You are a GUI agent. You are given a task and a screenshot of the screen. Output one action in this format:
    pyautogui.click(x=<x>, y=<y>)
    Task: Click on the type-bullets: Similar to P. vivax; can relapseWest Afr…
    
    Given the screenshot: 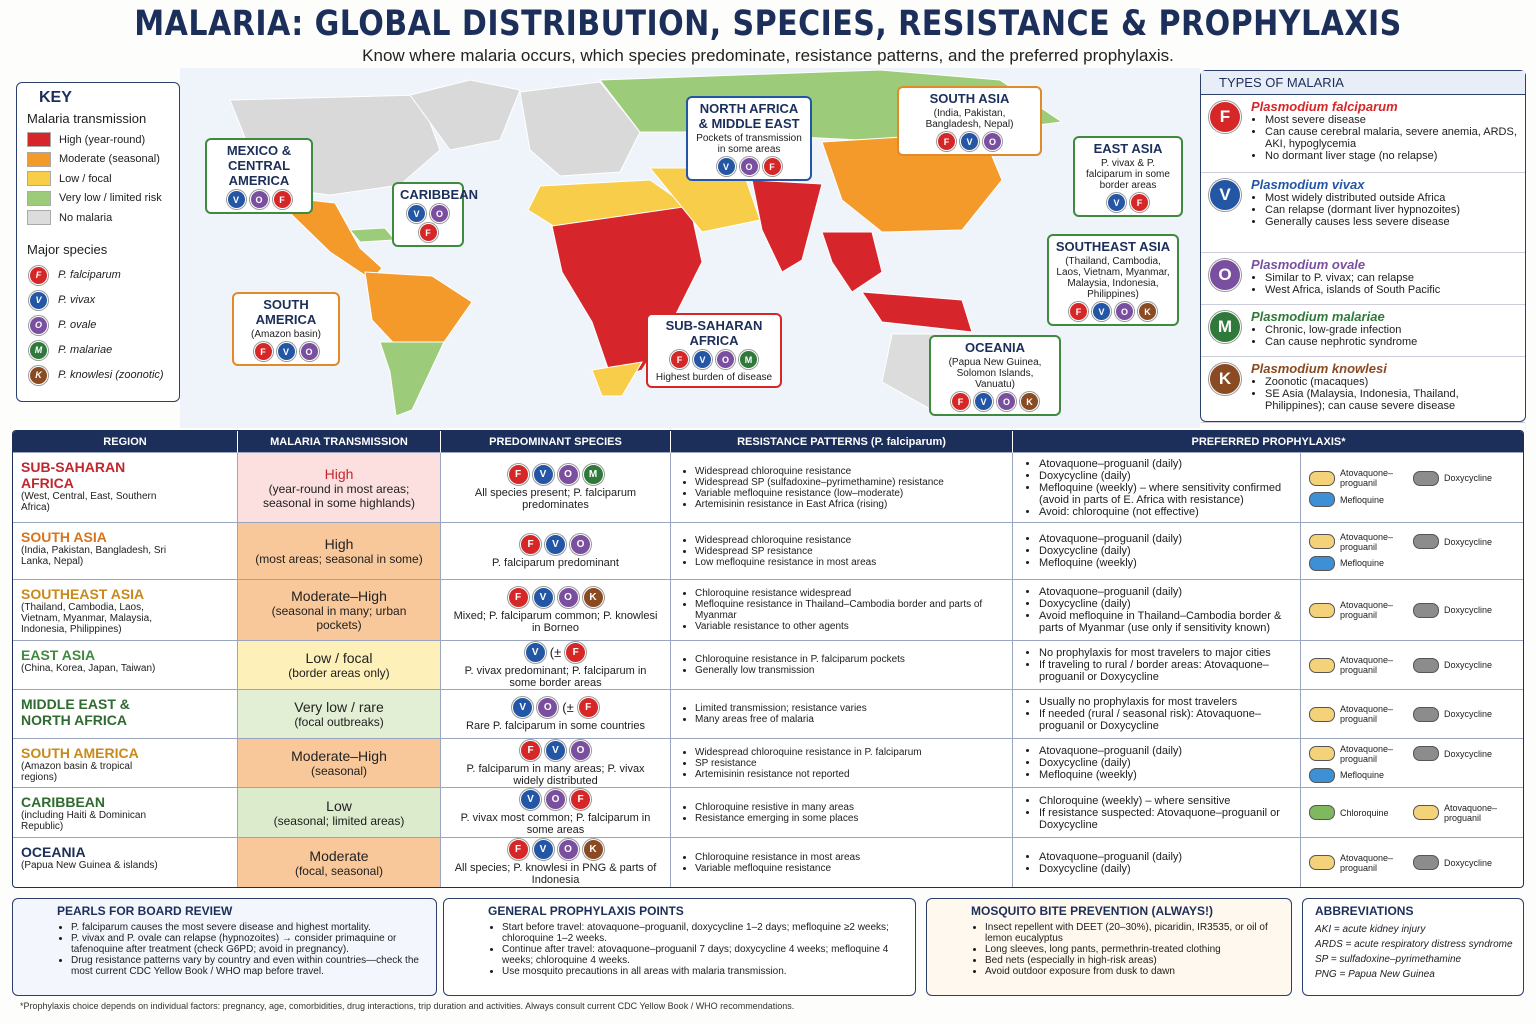 What is the action you would take?
    pyautogui.click(x=1345, y=284)
    